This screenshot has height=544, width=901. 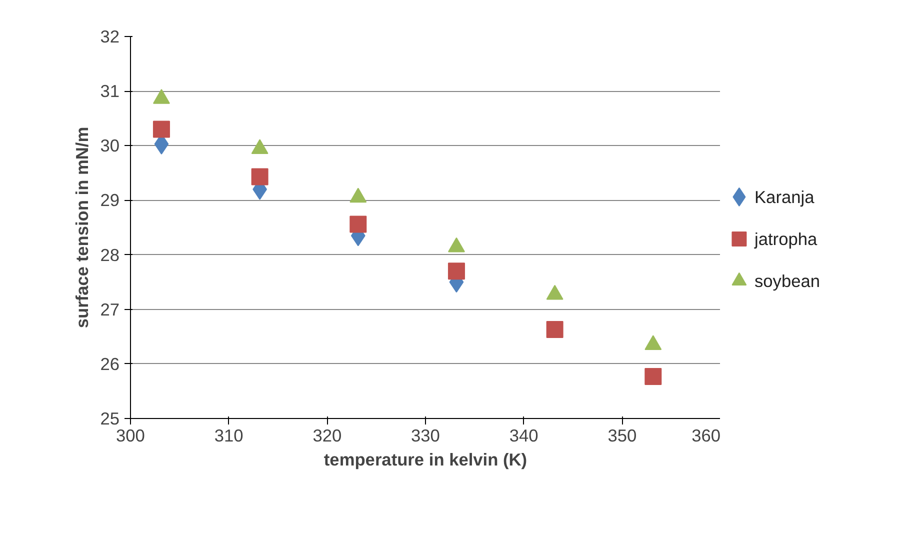 I want to click on y-tick-label: 28, so click(x=110, y=254).